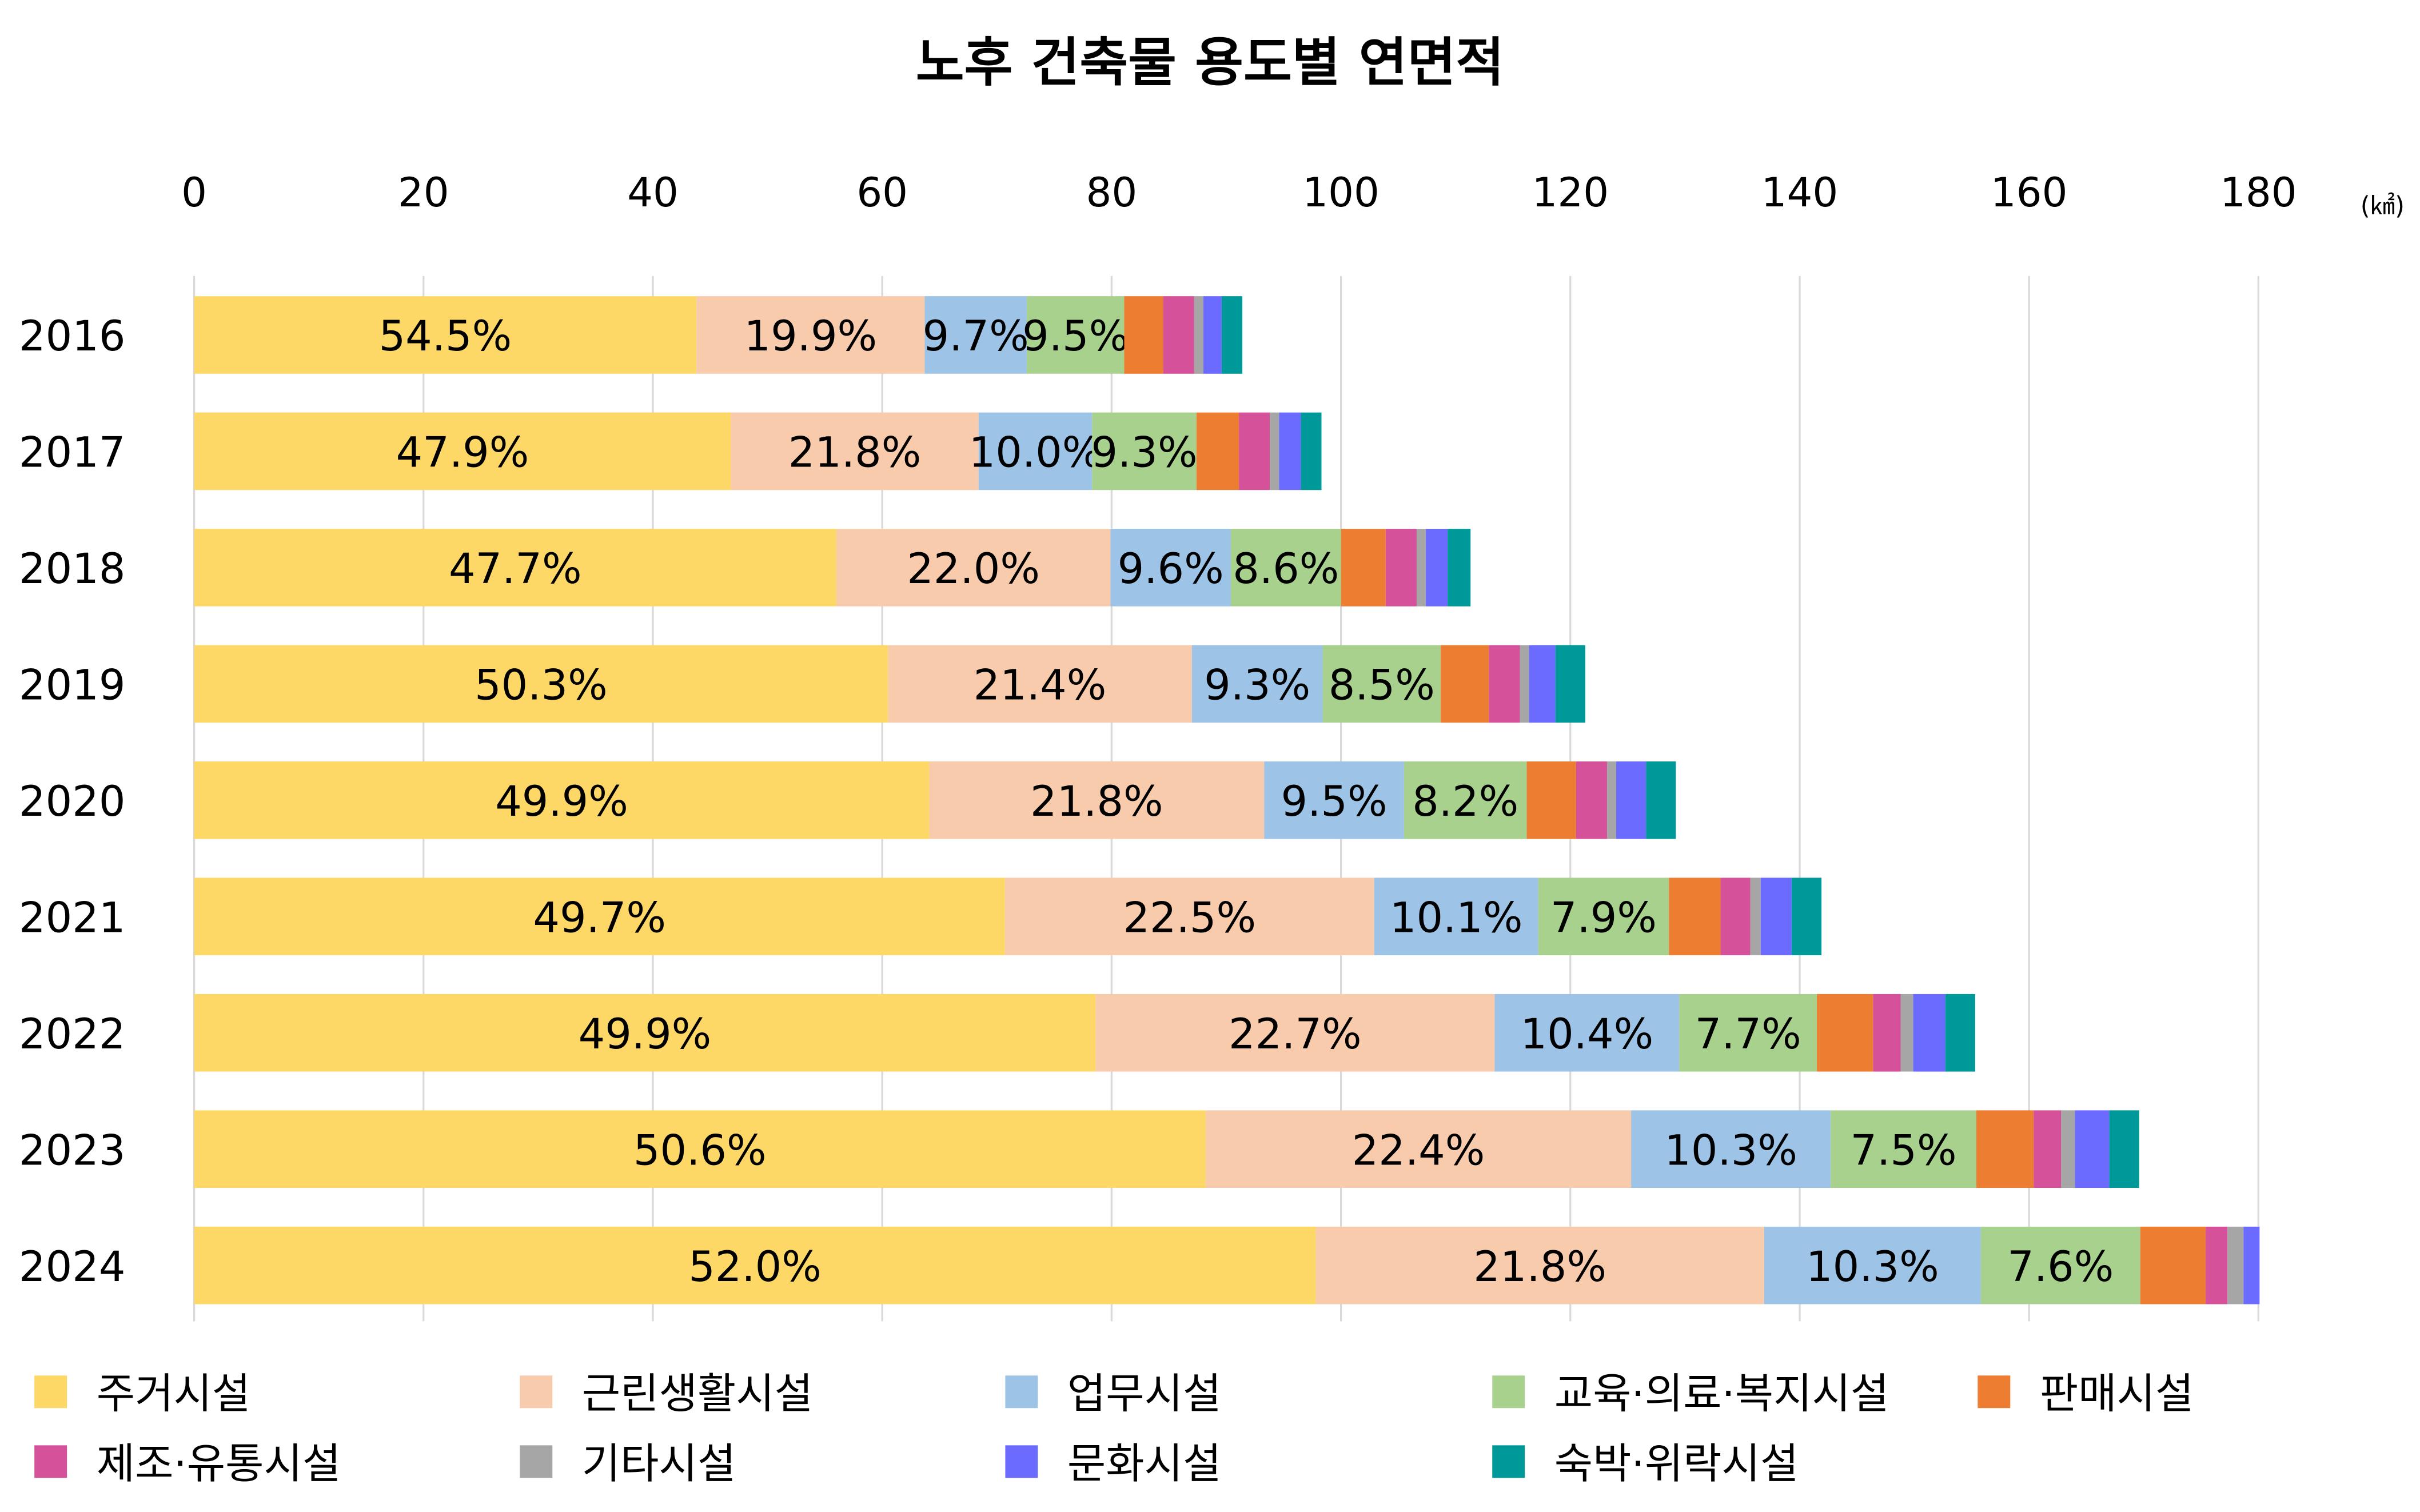  Describe the element at coordinates (1603, 917) in the screenshot. I see `data-label: 7.9%` at that location.